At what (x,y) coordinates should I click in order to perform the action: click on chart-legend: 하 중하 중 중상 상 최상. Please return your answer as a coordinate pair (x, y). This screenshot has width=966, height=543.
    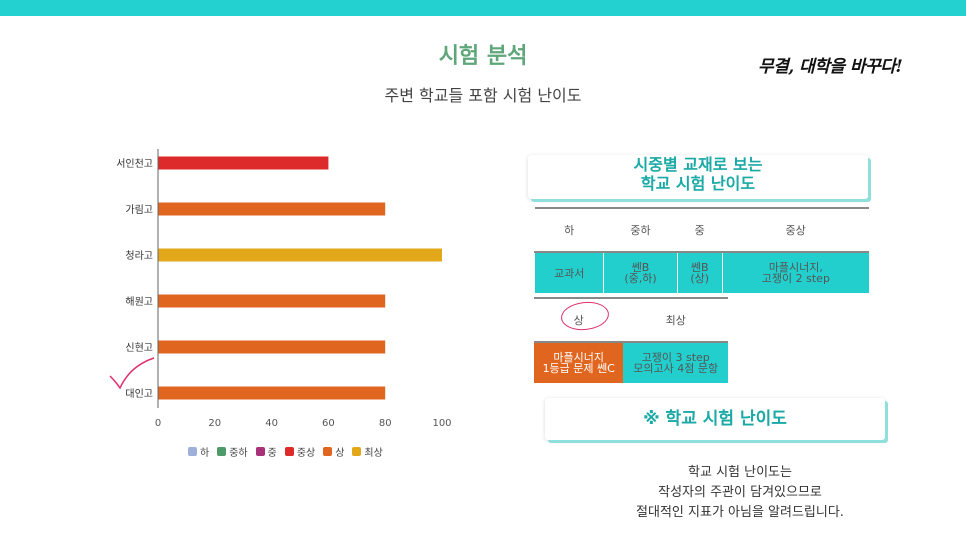
    Looking at the image, I should click on (285, 451).